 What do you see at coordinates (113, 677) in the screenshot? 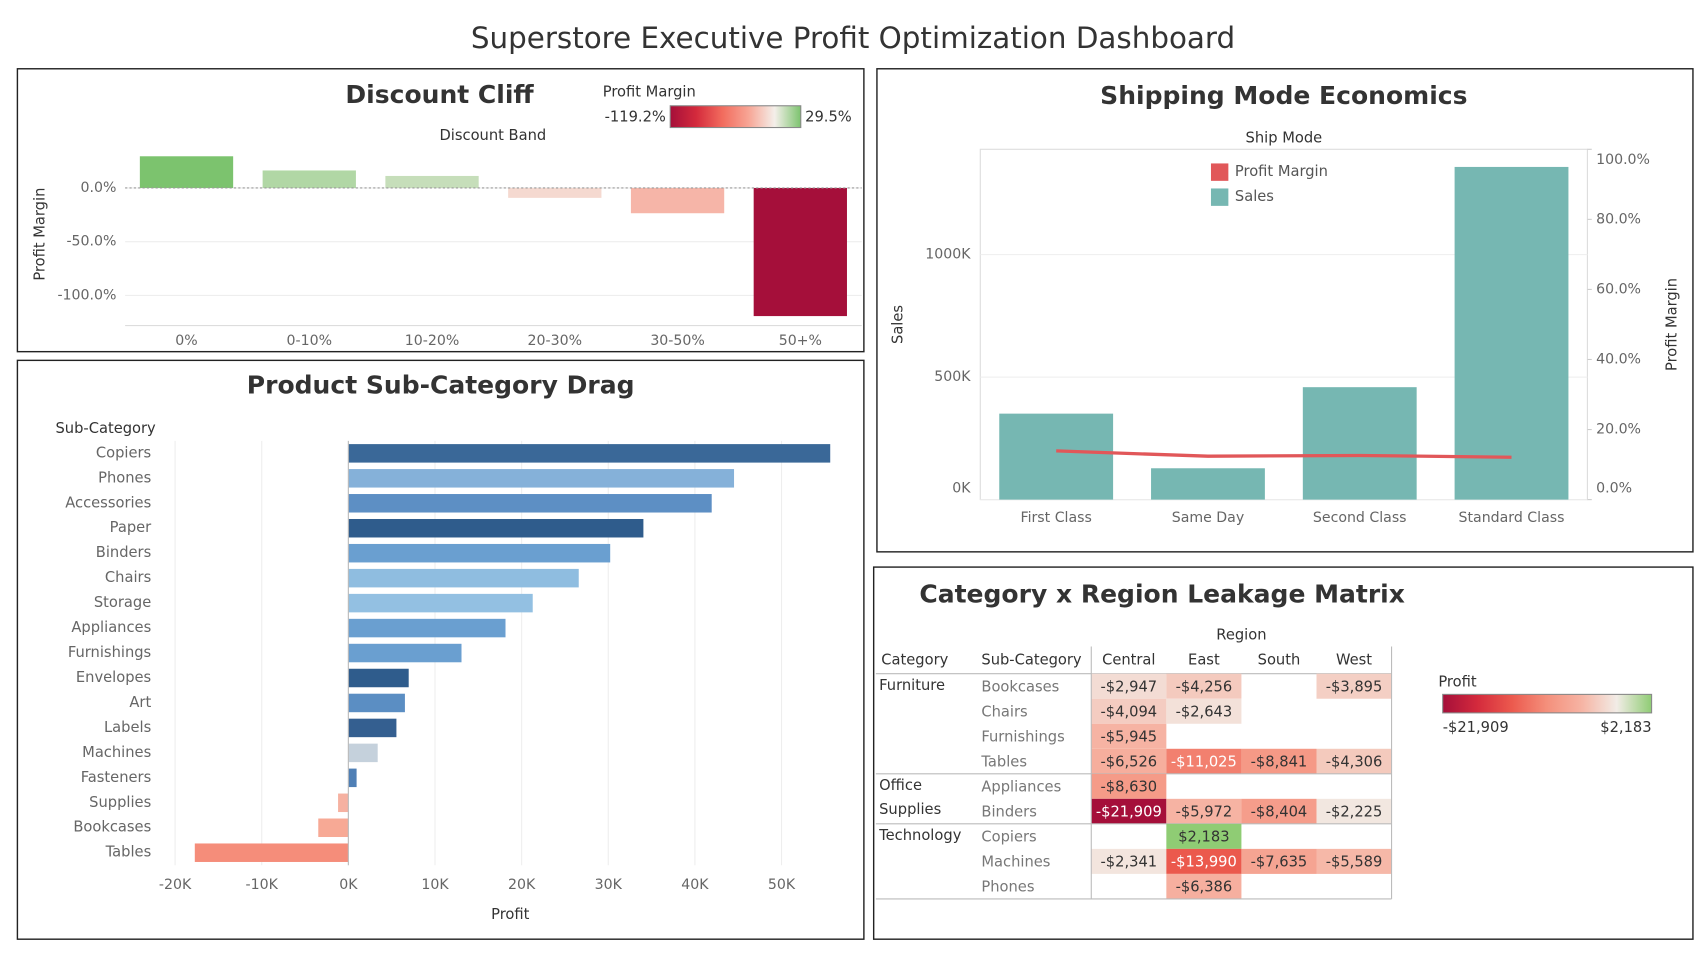
I see `y-tick-label: Envelopes` at bounding box center [113, 677].